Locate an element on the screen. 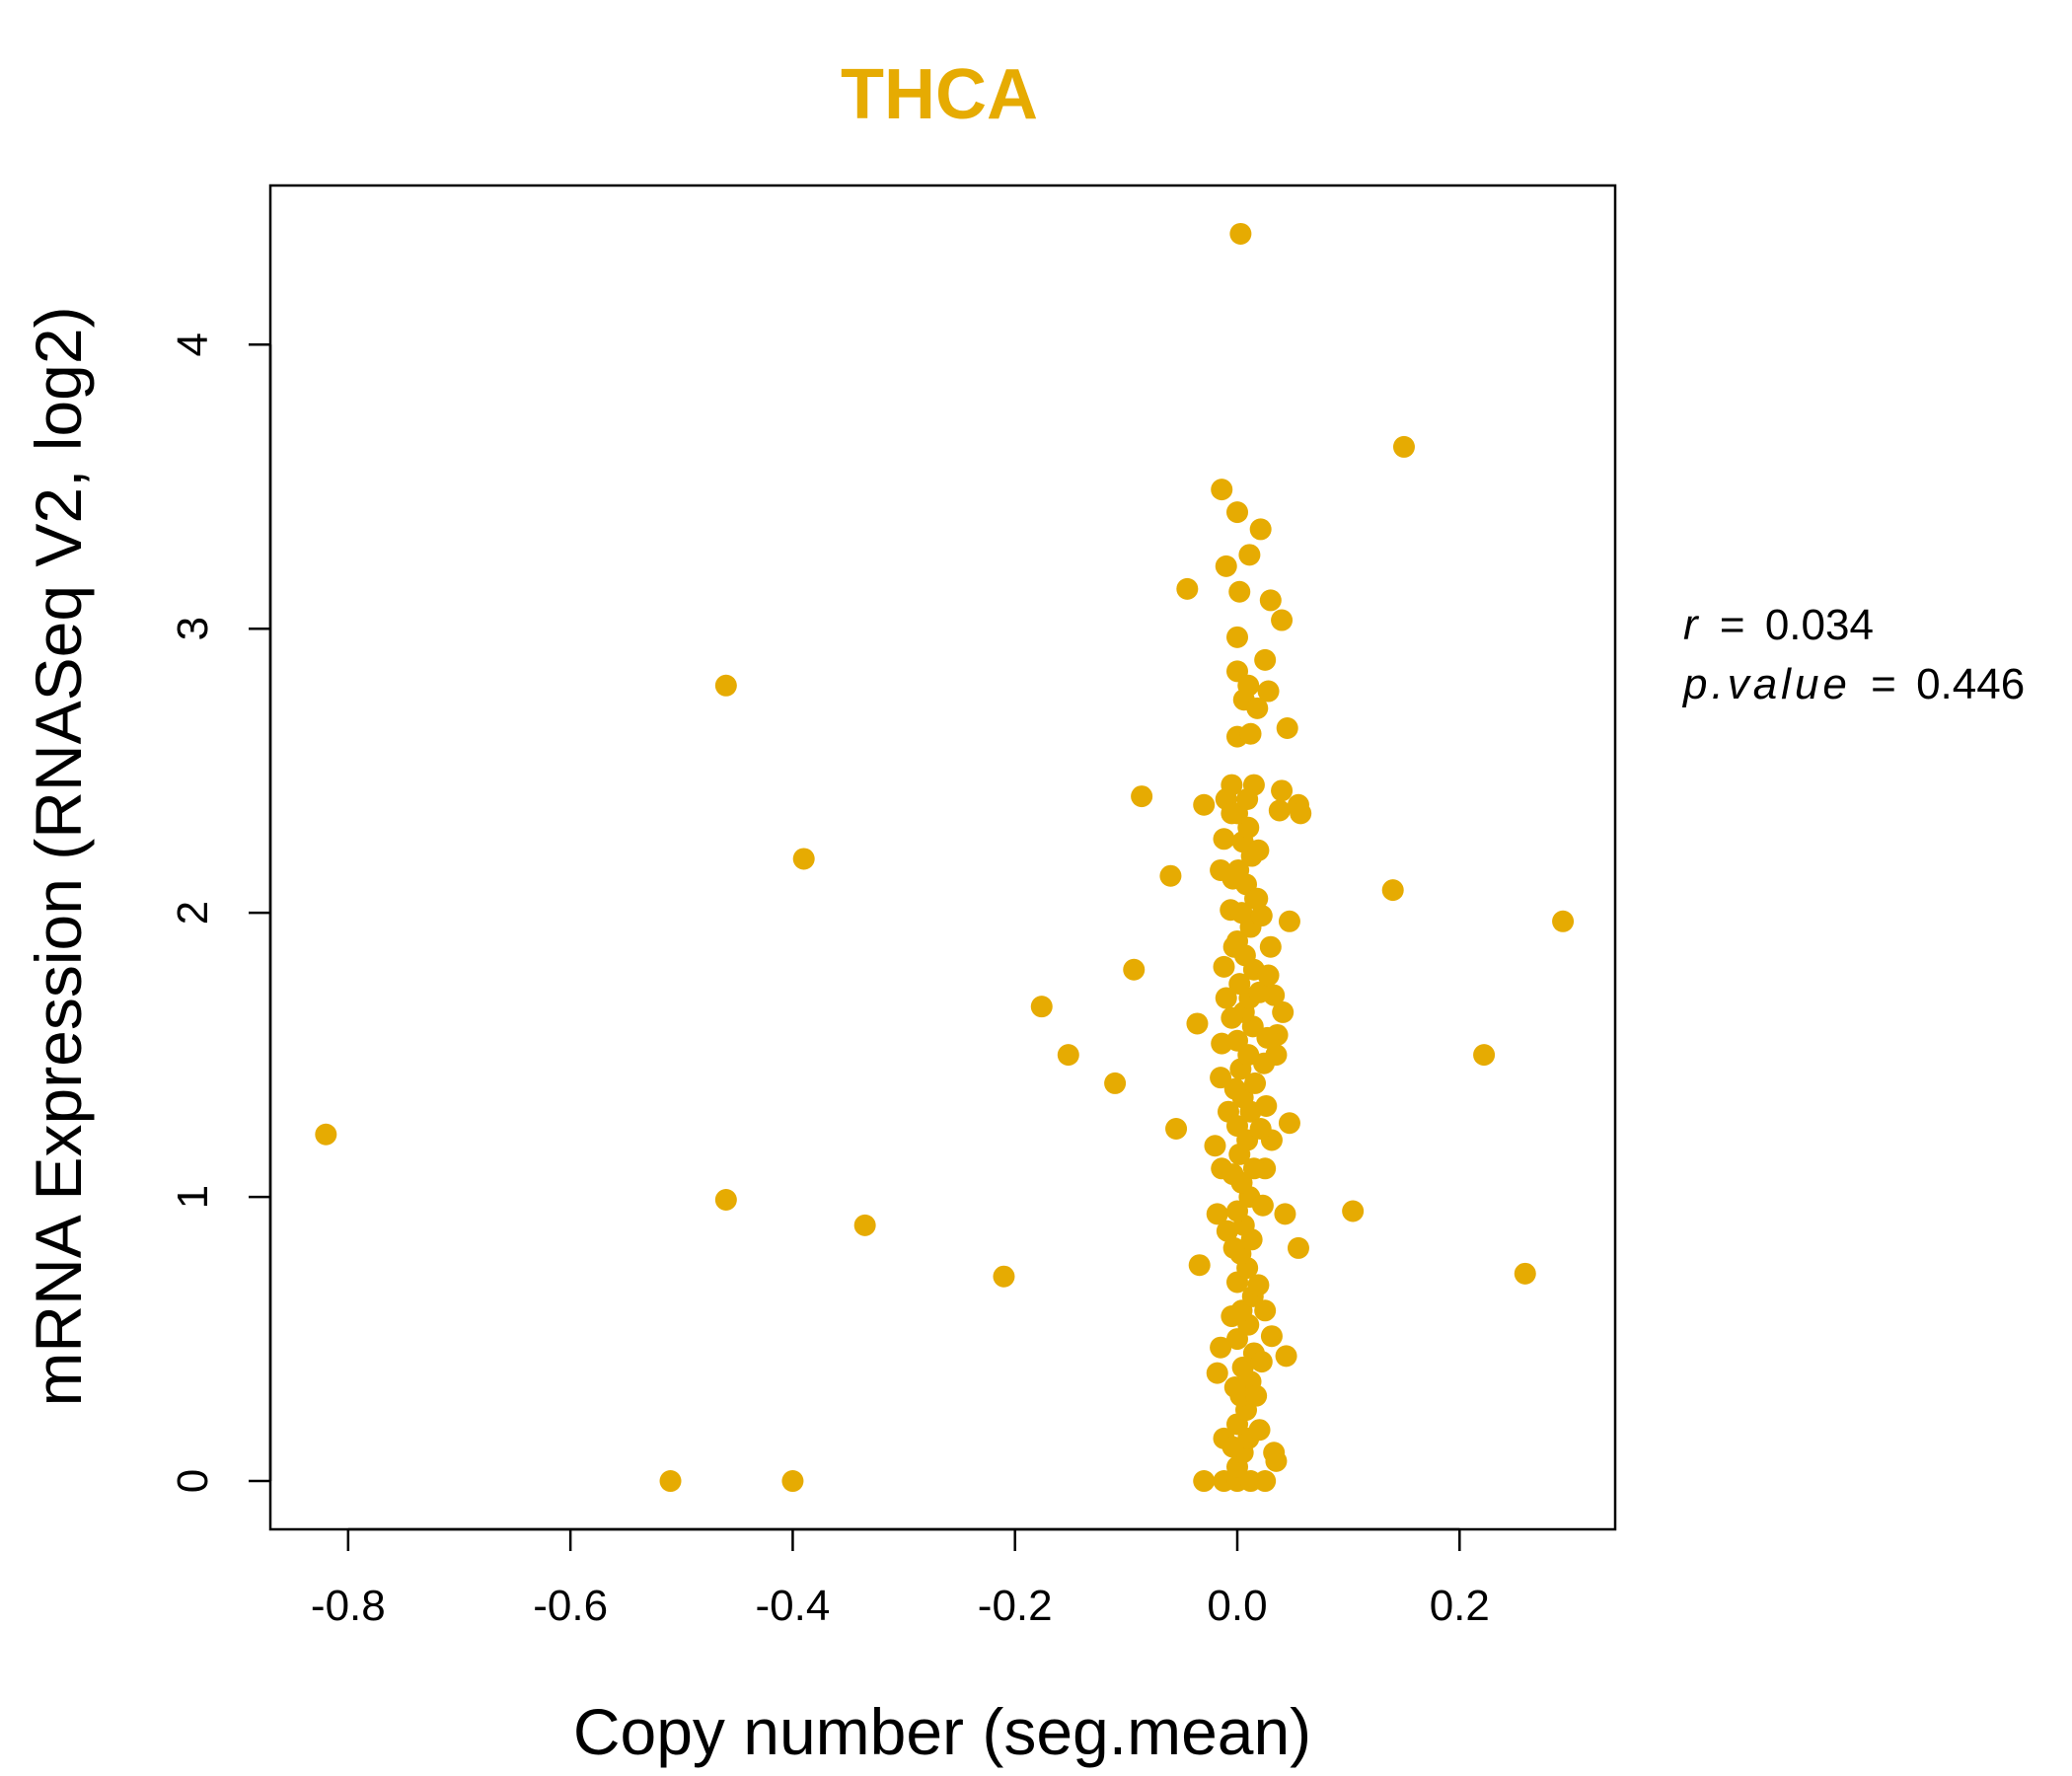 Image resolution: width=2072 pixels, height=1776 pixels. x-tick-label: -0.4 is located at coordinates (794, 1606).